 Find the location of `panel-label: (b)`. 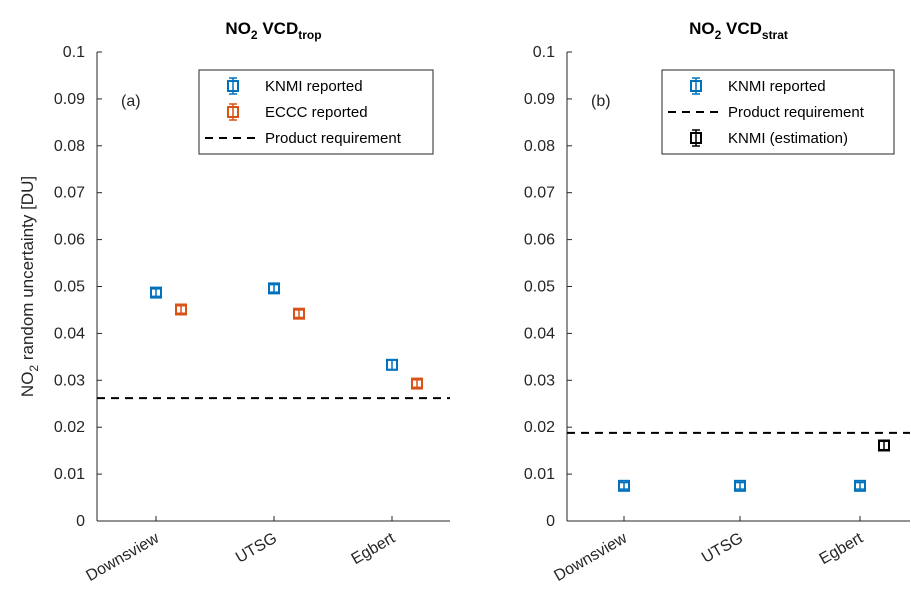

panel-label: (b) is located at coordinates (601, 101).